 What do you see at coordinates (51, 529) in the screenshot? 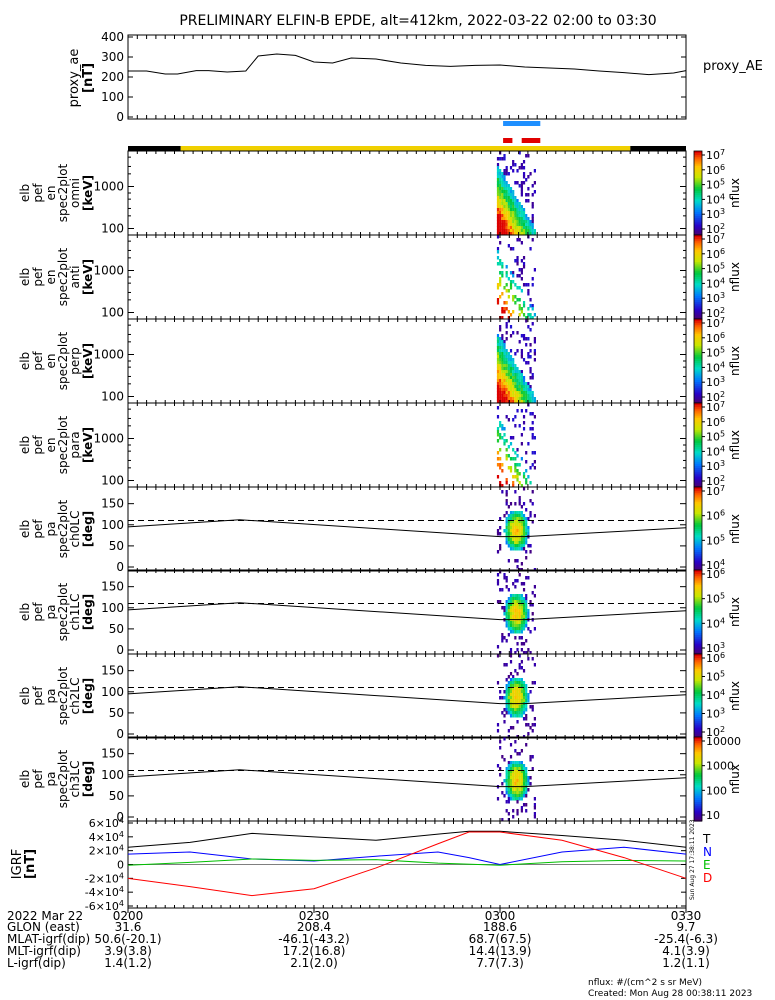
I see `panel-ylabel: pa` at bounding box center [51, 529].